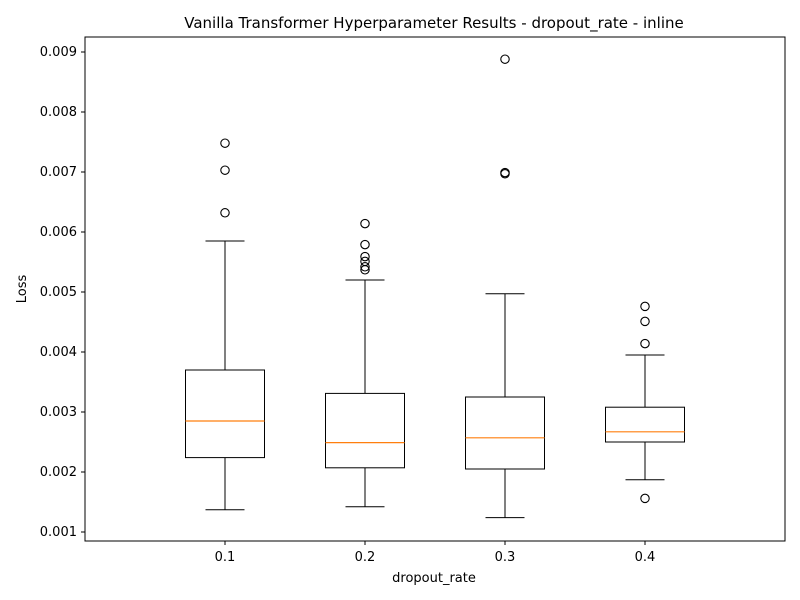 This screenshot has height=600, width=800. I want to click on y-tick-label: 0.006, so click(58, 232).